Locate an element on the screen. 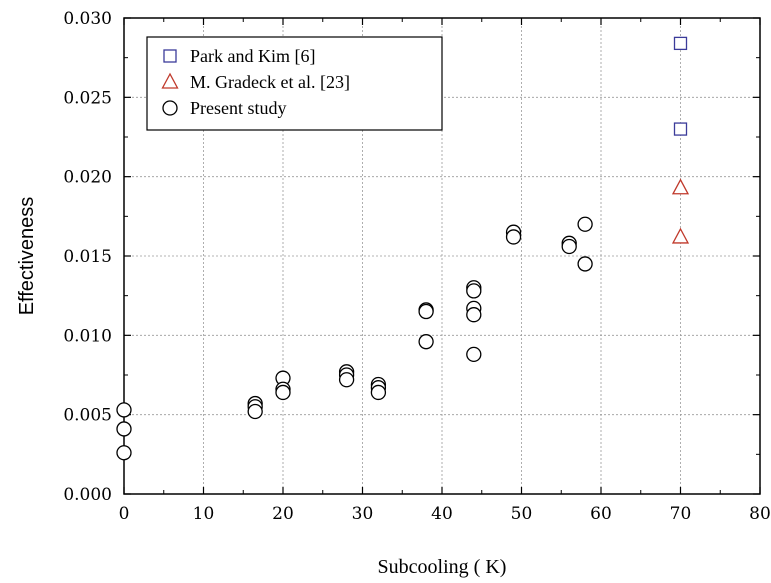  y-tick-label: 0.005 is located at coordinates (87, 416).